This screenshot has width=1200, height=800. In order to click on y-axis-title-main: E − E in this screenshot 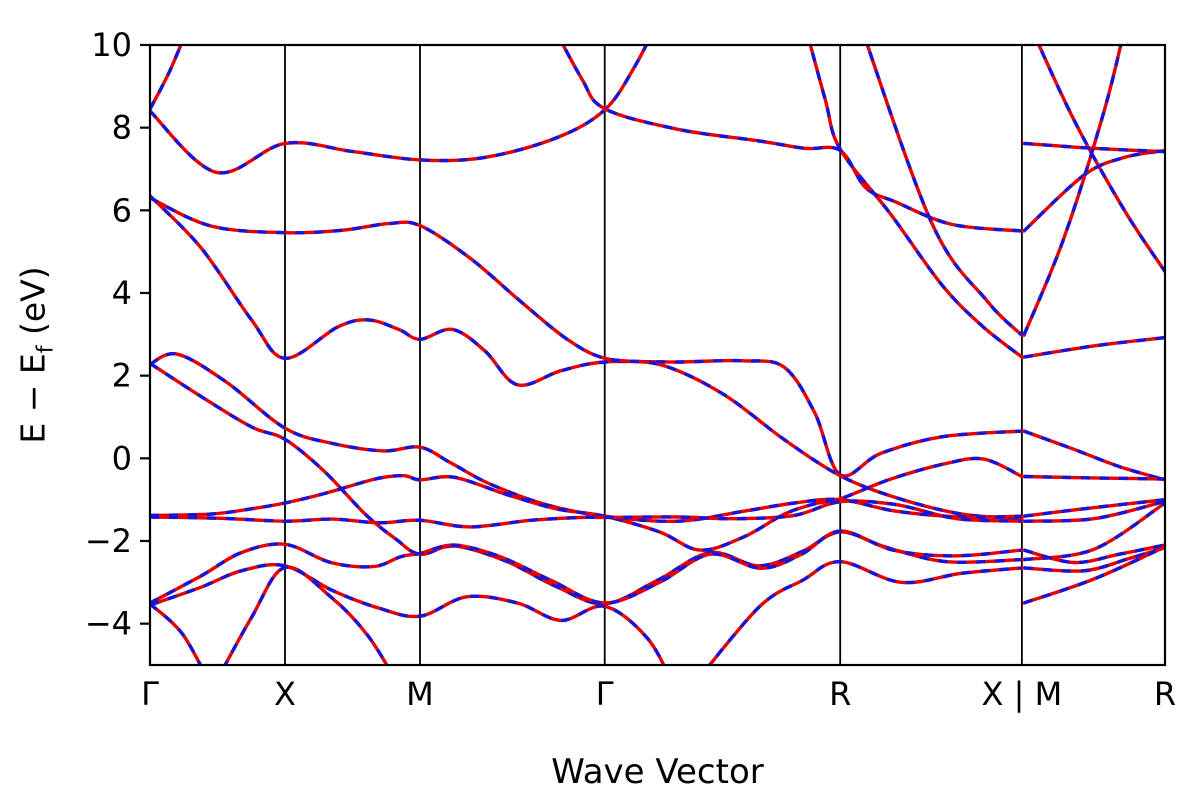, I will do `click(33, 398)`.